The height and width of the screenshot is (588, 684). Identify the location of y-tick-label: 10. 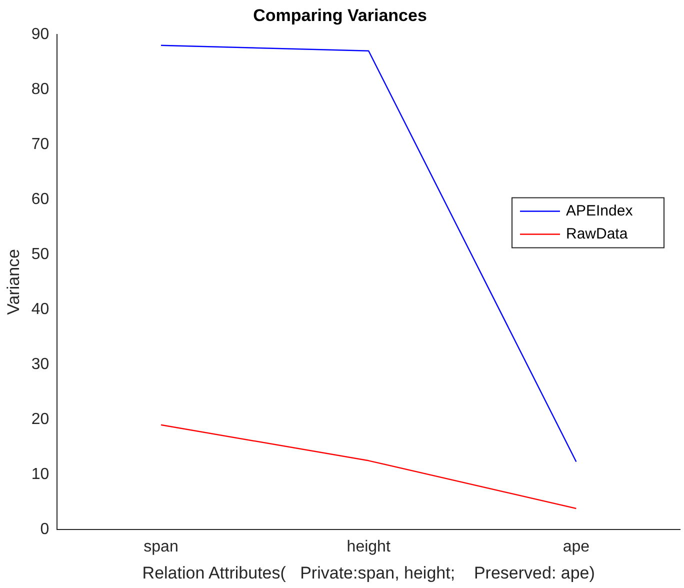
(40, 474).